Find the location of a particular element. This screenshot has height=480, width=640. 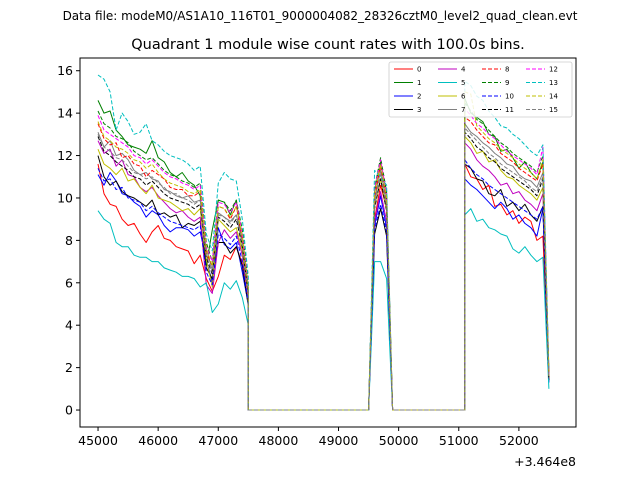

legend-label-5: 5 is located at coordinates (463, 83).